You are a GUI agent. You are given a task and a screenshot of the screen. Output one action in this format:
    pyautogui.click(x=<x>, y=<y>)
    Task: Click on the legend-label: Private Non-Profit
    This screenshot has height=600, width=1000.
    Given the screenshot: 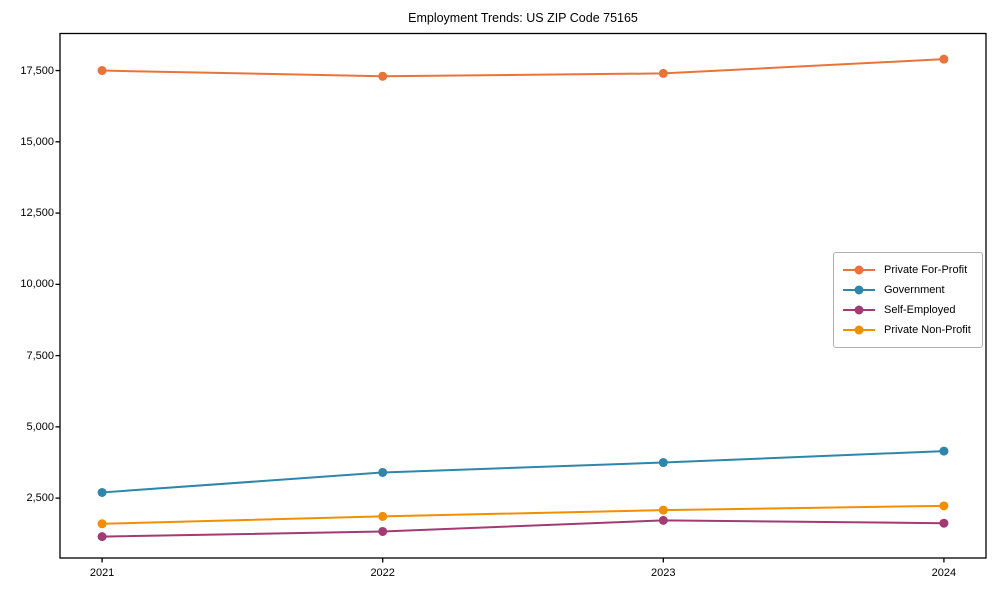 What is the action you would take?
    pyautogui.click(x=927, y=330)
    